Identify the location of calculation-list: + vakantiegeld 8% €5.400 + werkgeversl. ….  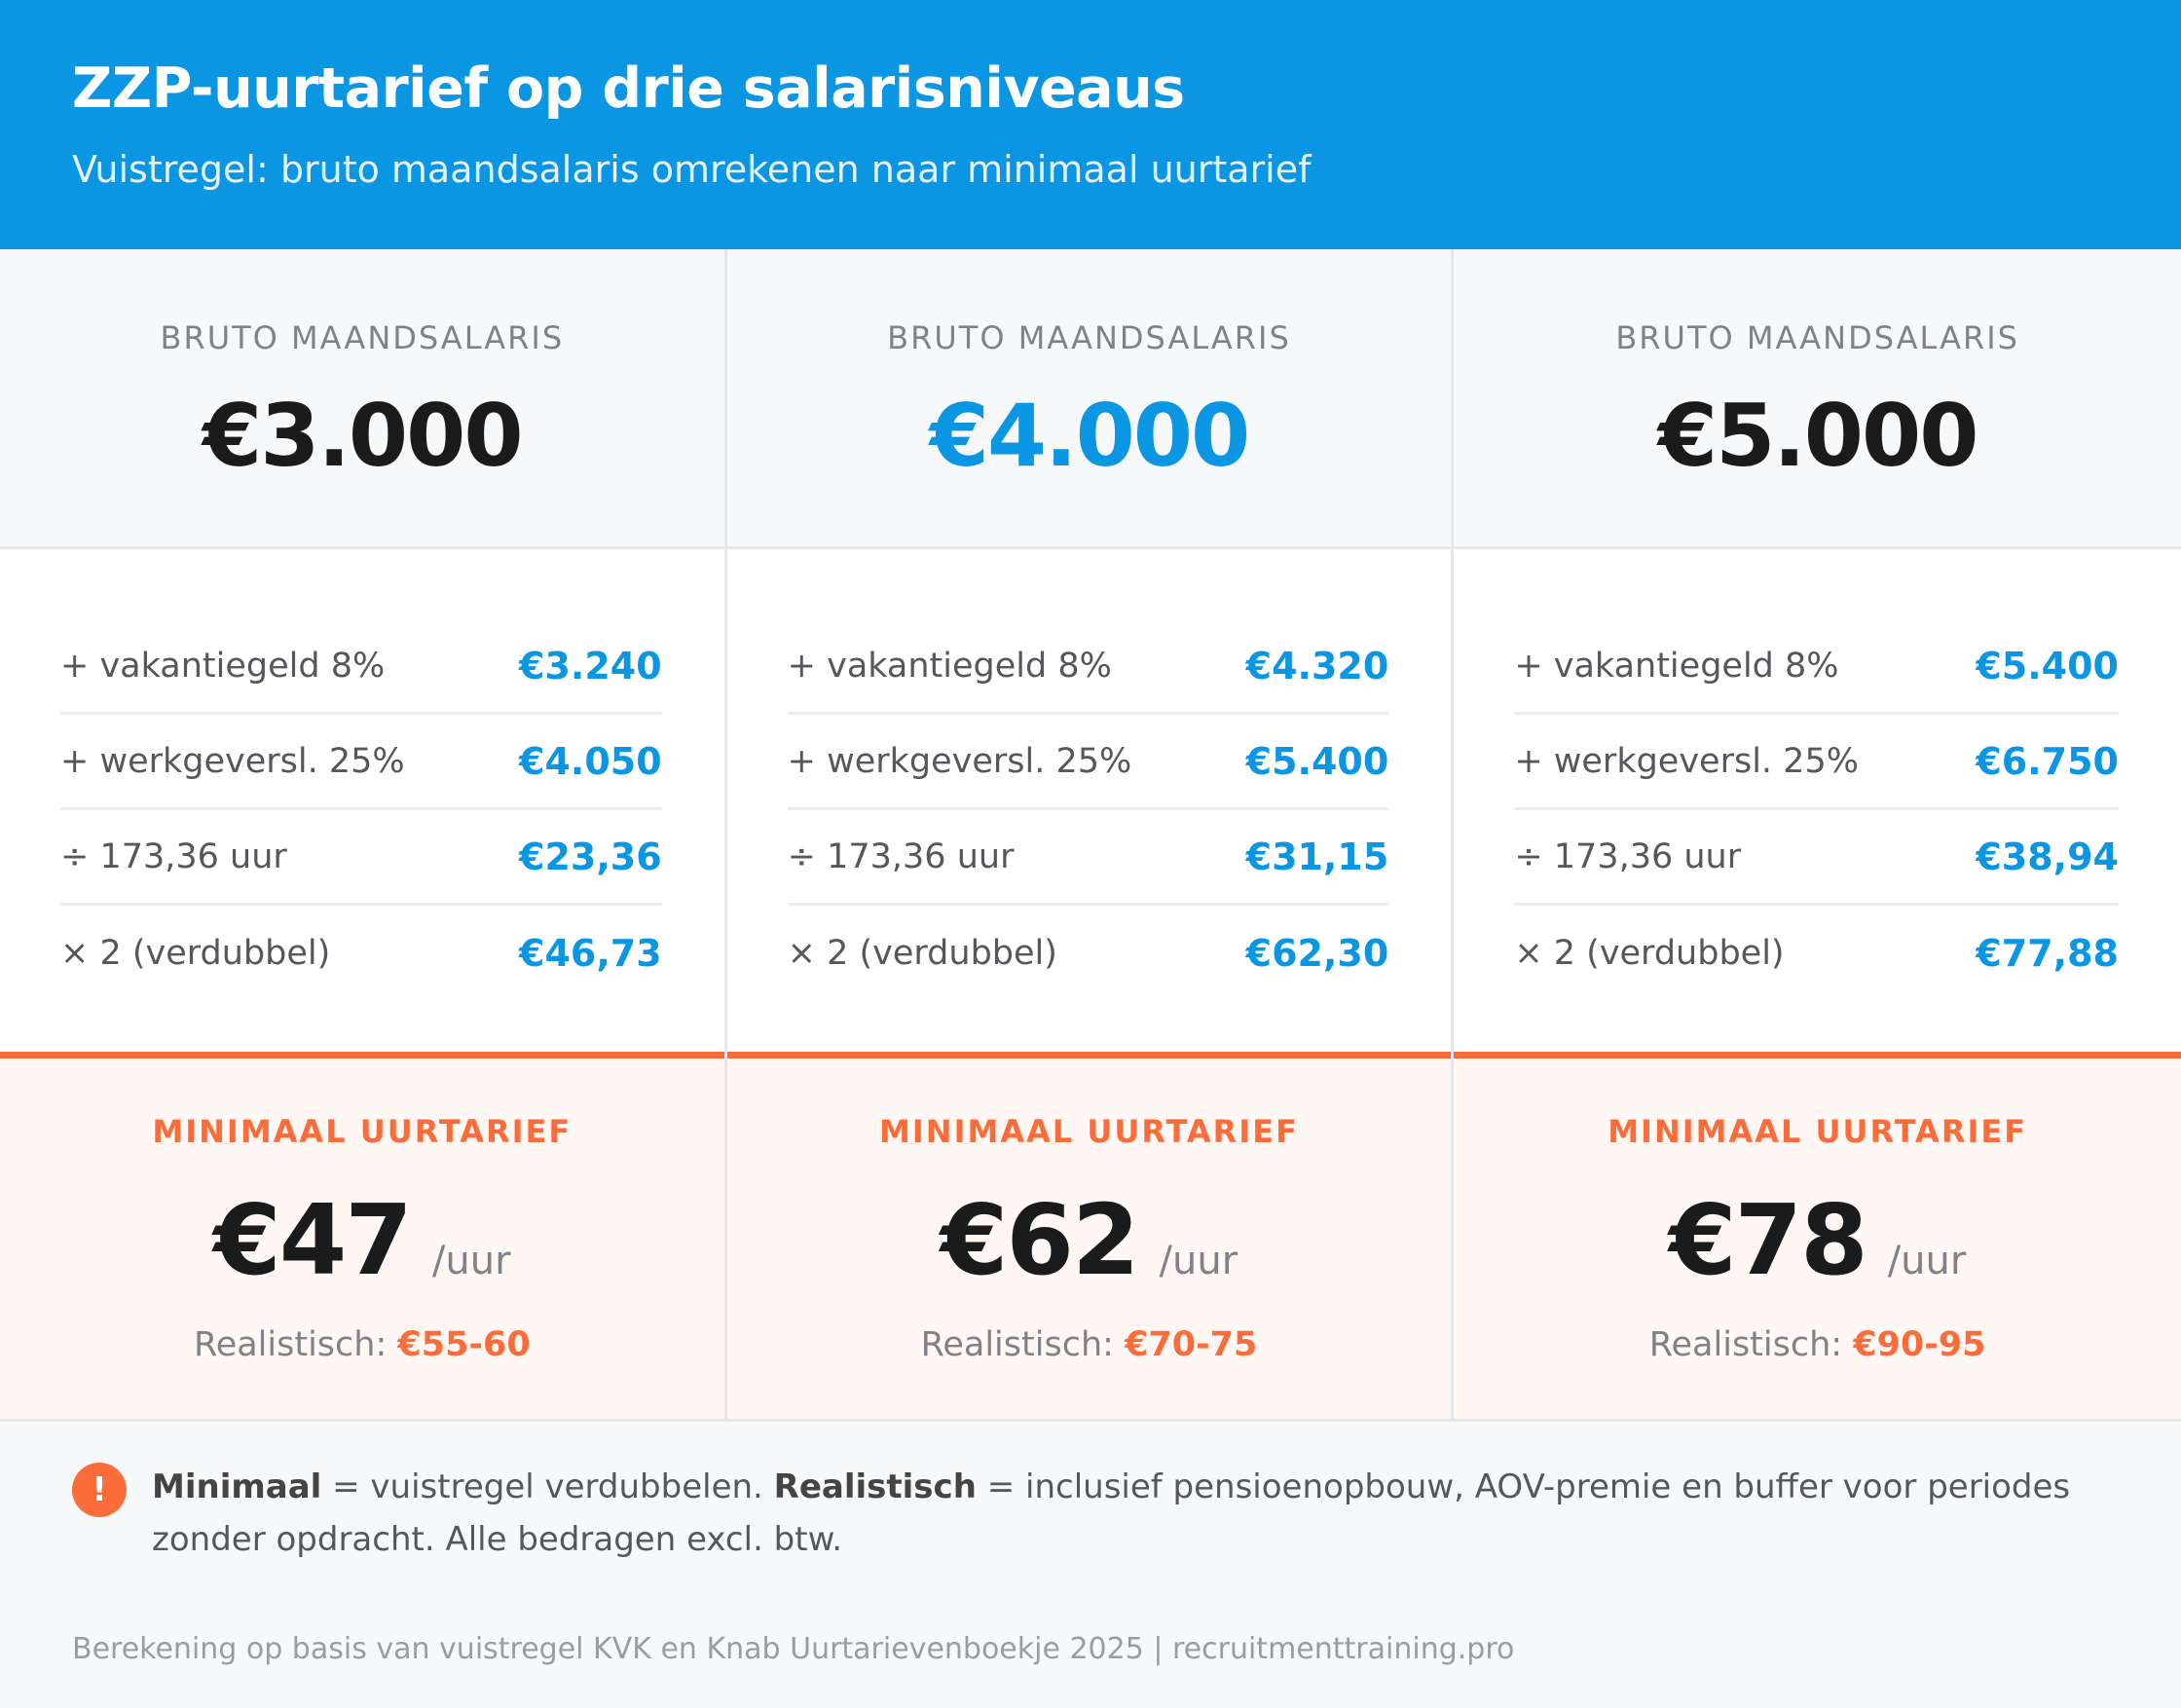
(1816, 810).